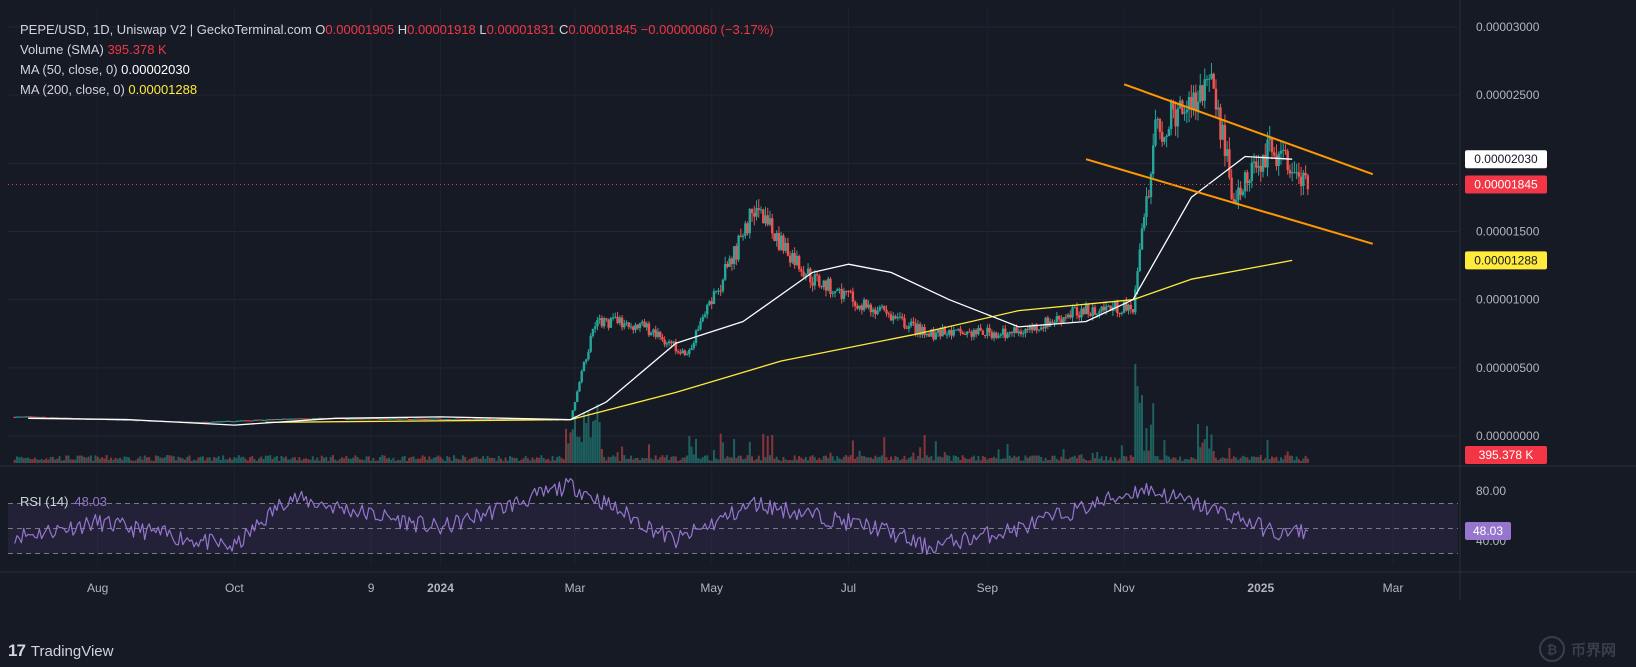 This screenshot has height=667, width=1636. I want to click on footer-brand: 17 TradingView, so click(60, 651).